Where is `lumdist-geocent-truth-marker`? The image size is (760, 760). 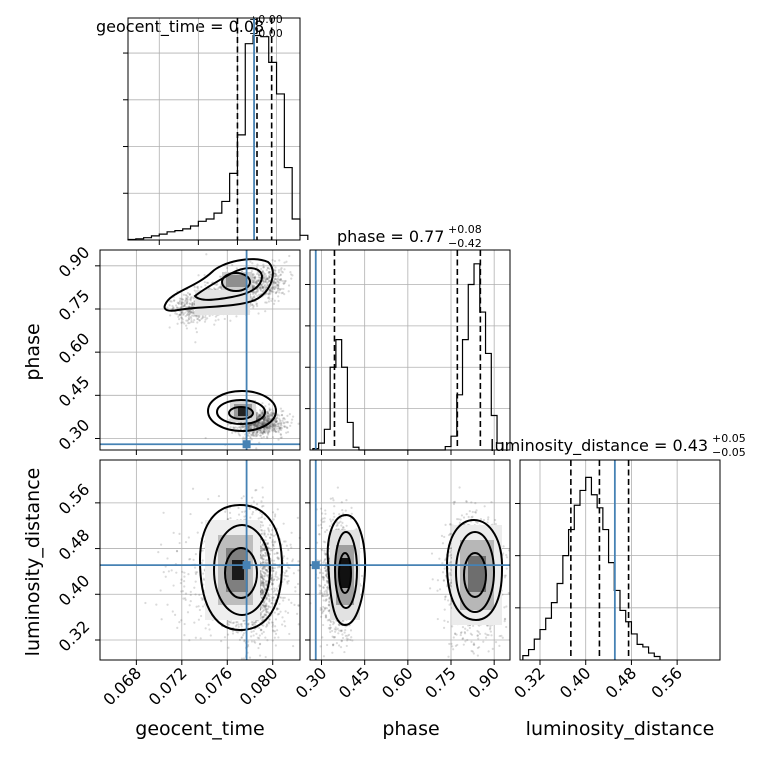
lumdist-geocent-truth-marker is located at coordinates (246, 565).